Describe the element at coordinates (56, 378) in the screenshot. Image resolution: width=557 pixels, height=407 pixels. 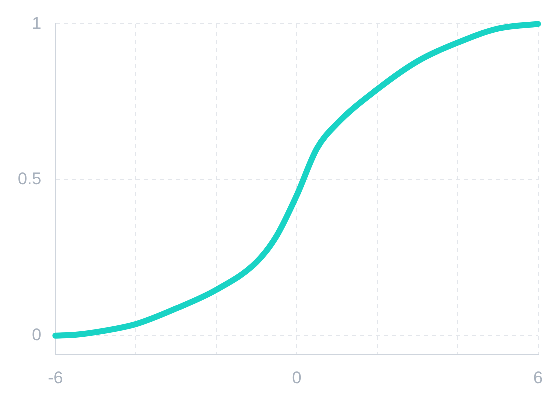
I see `x-tick-label: -6` at that location.